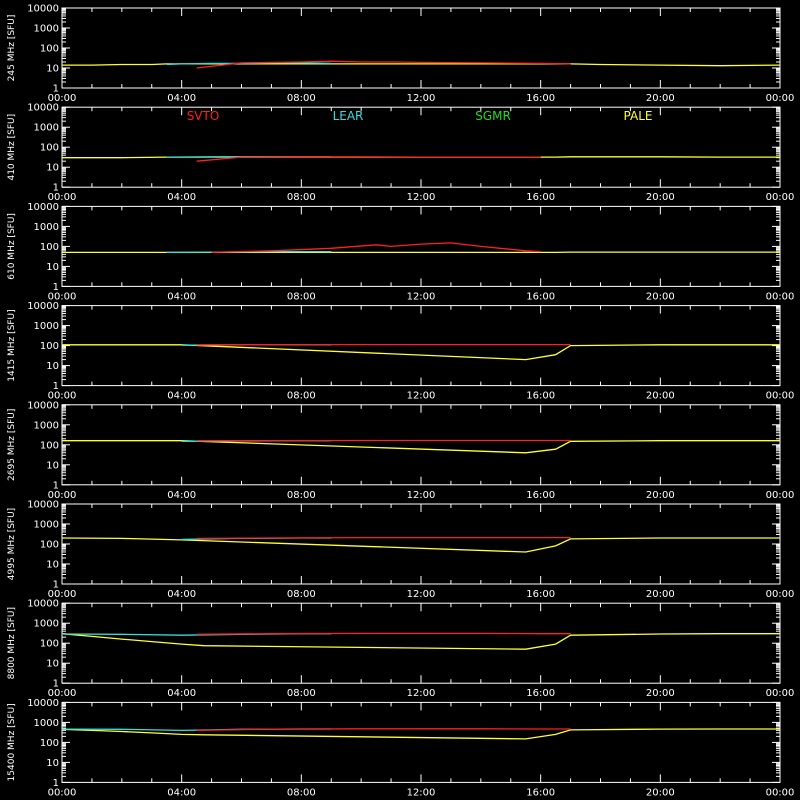 The height and width of the screenshot is (800, 800). What do you see at coordinates (12, 544) in the screenshot?
I see `y-axis-label: 4995 MHz [SFU]` at bounding box center [12, 544].